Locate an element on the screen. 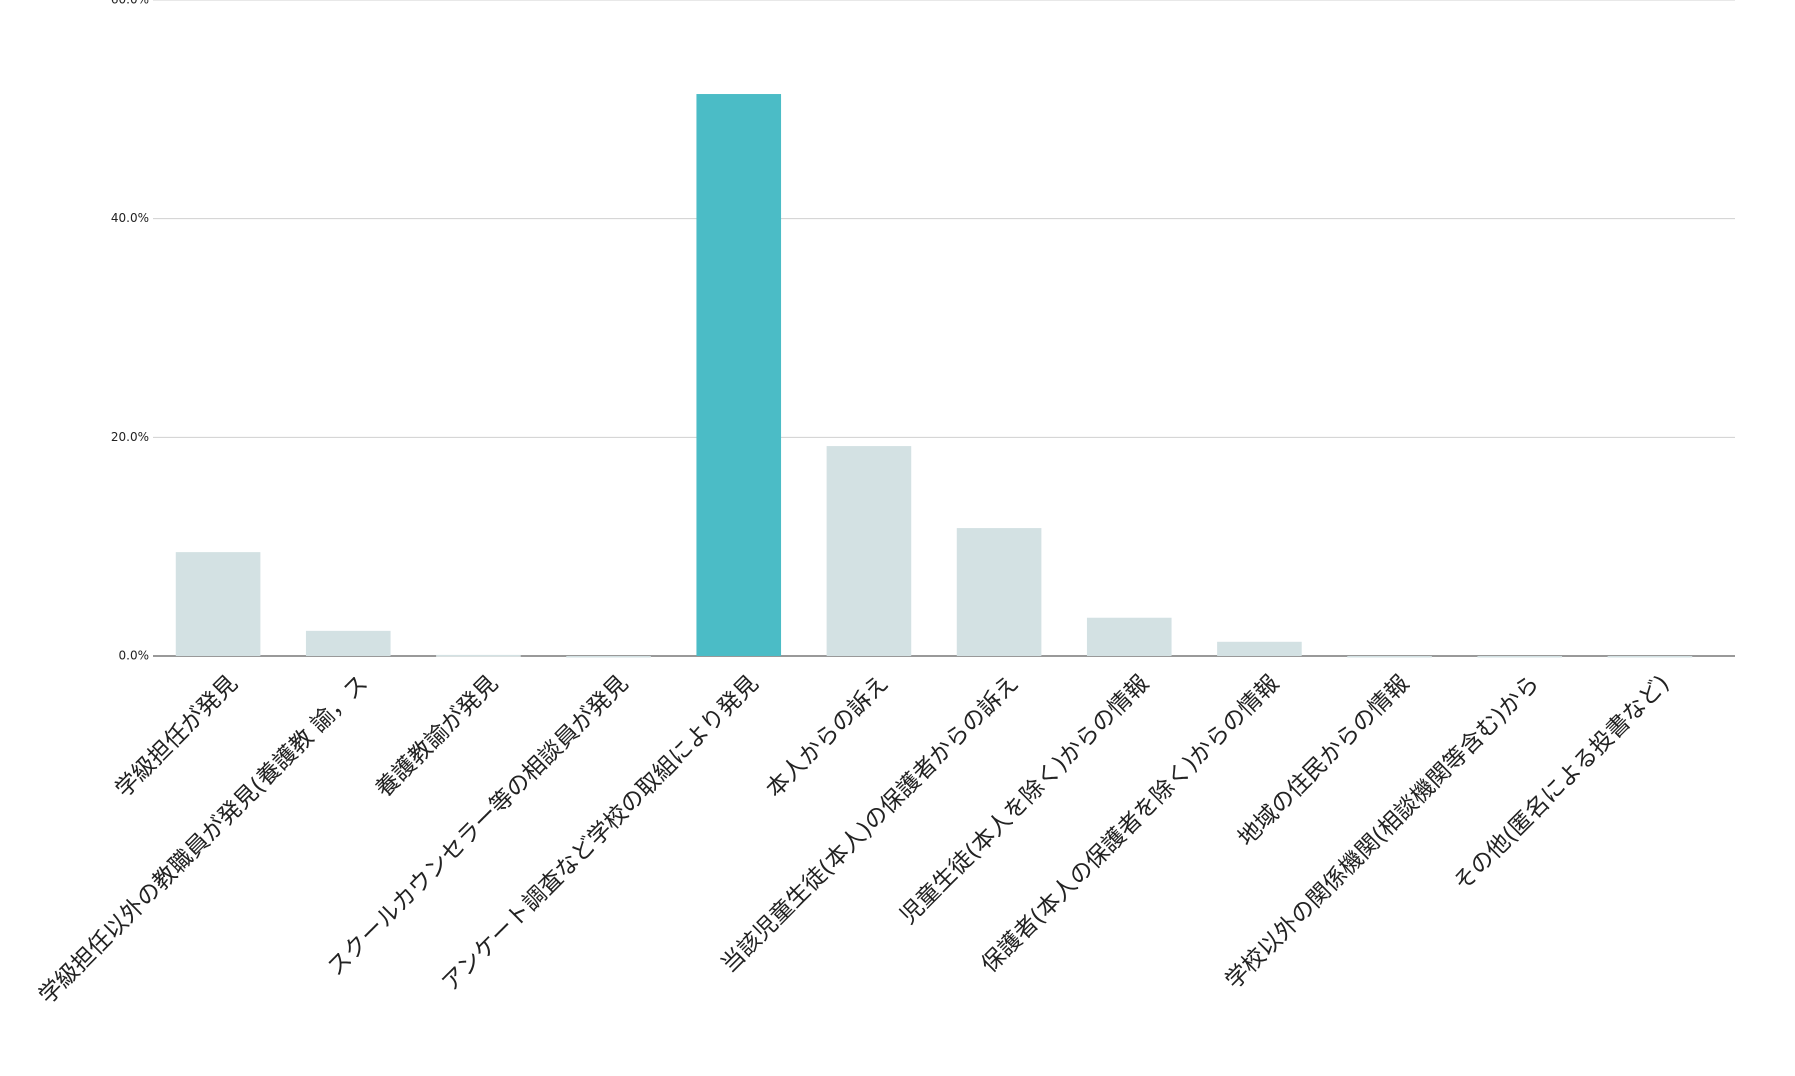  y-tick-label: 20.0% is located at coordinates (130, 437).